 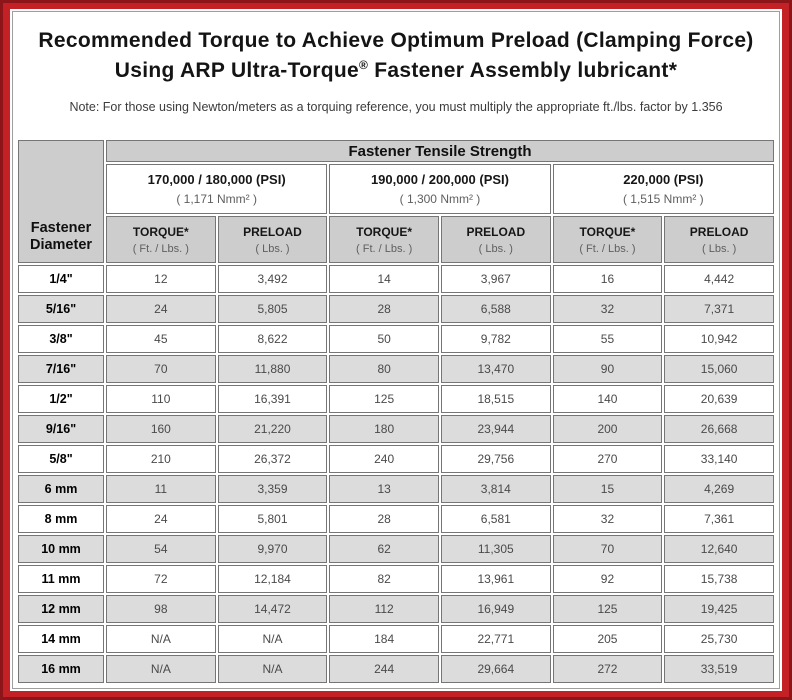 What do you see at coordinates (384, 339) in the screenshot?
I see `torque-value-cell: 50` at bounding box center [384, 339].